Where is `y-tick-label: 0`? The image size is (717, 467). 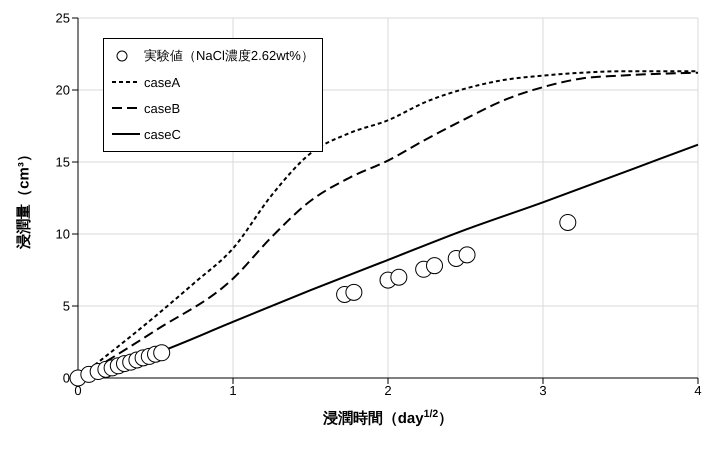
y-tick-label: 0 is located at coordinates (66, 378).